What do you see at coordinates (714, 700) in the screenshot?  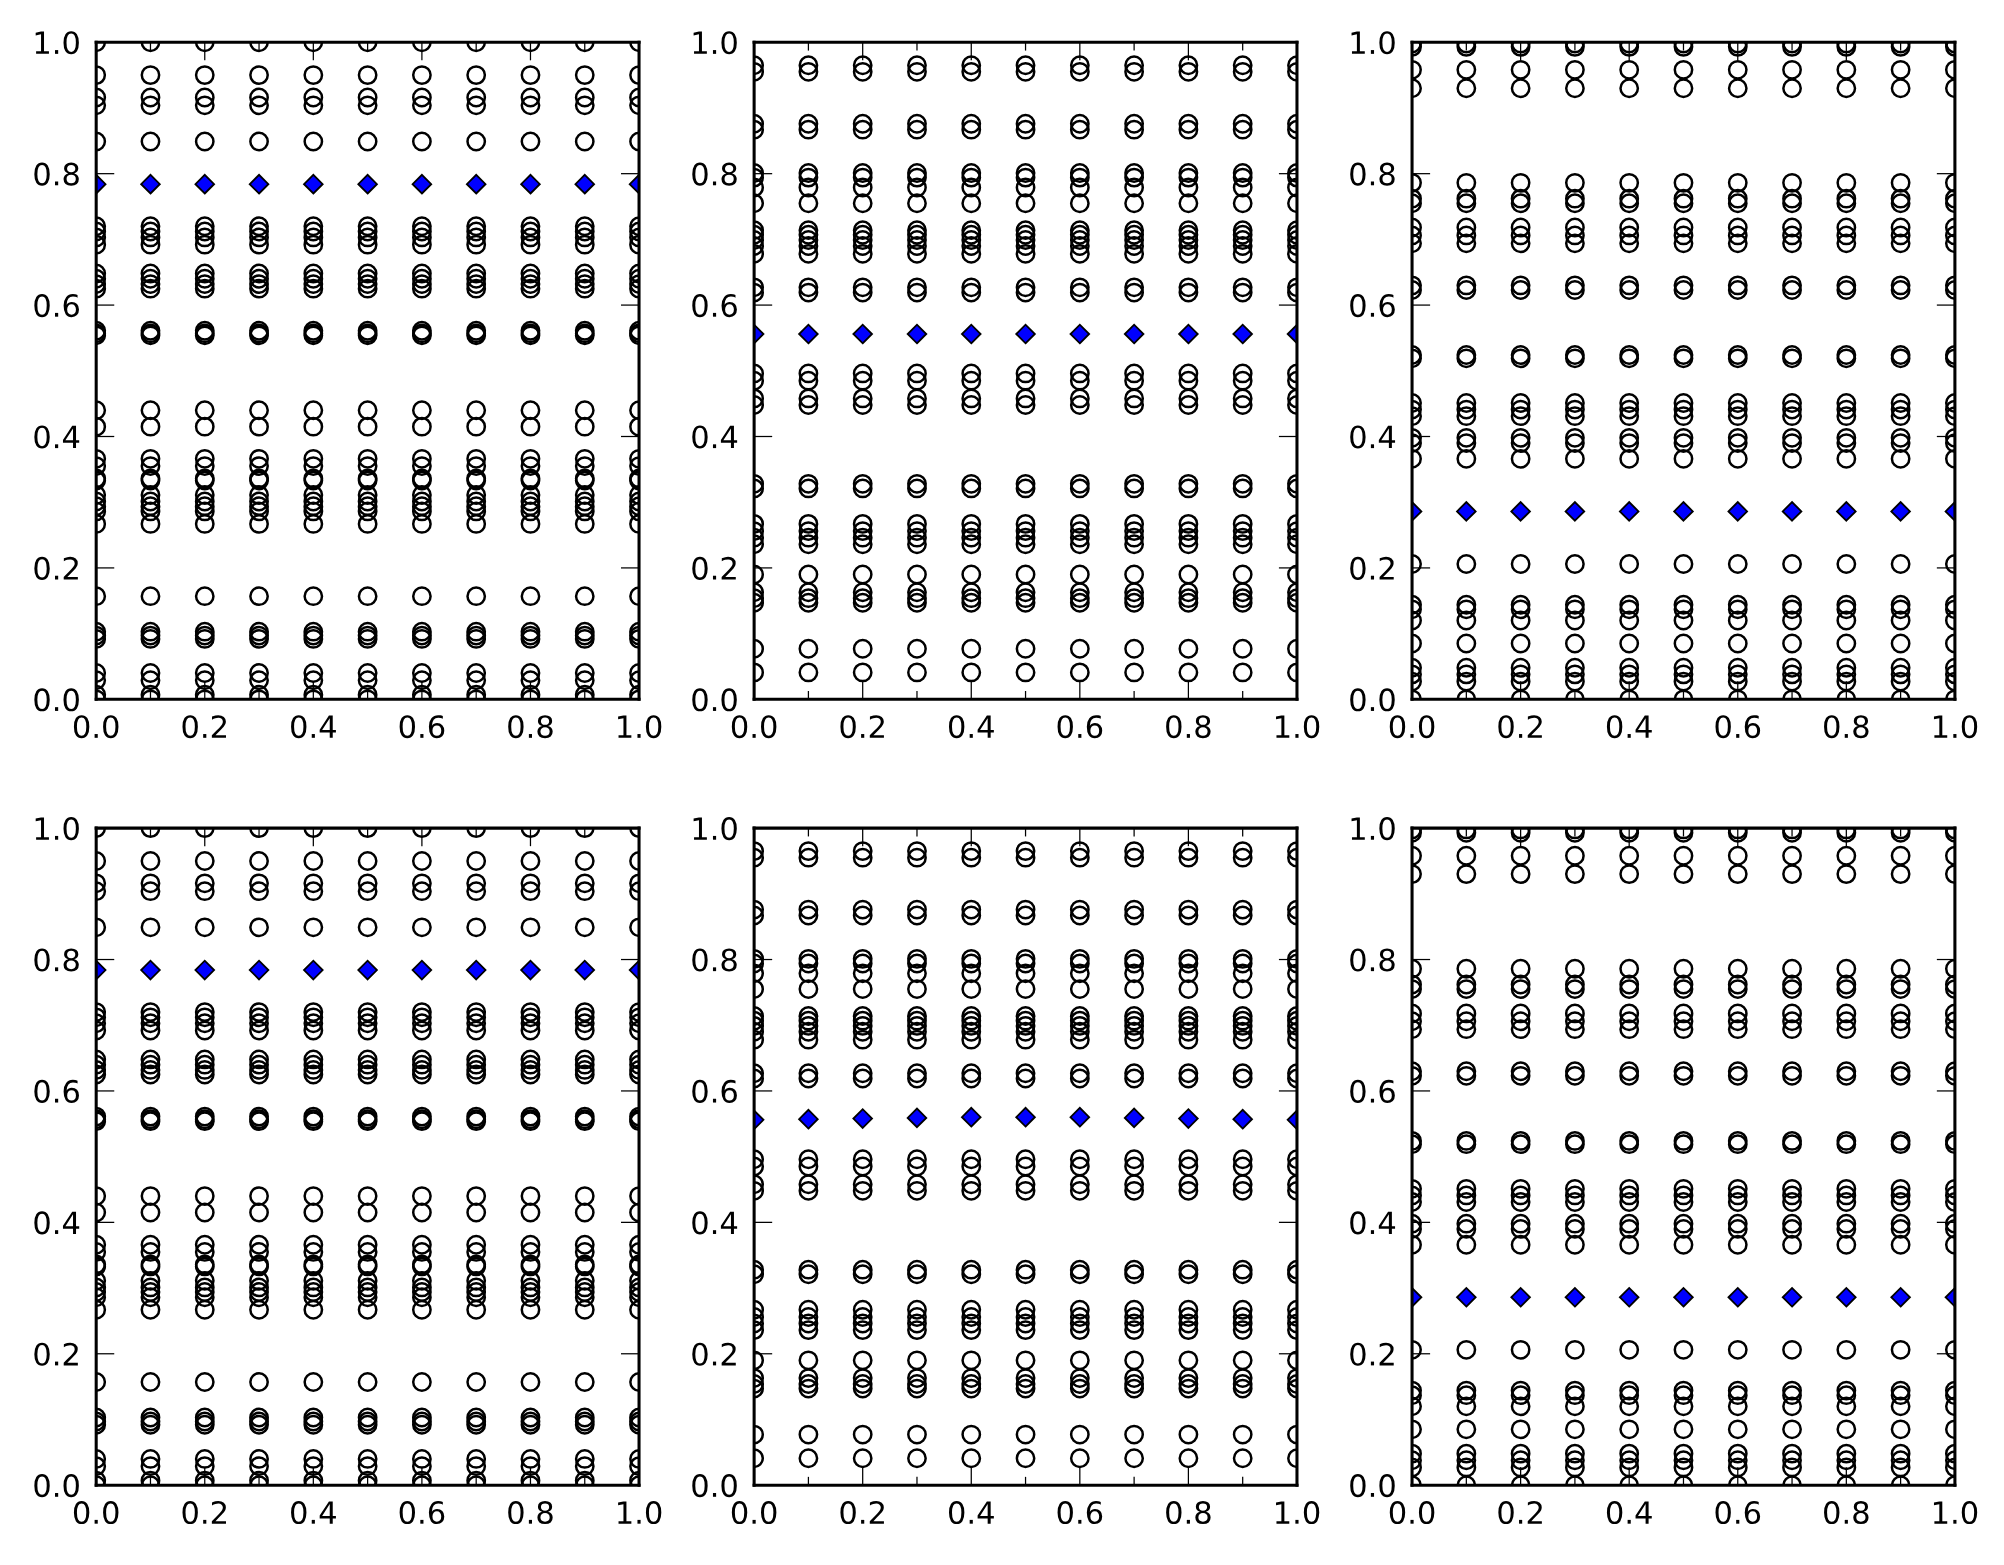 I see `y-tick-label: 0.0` at bounding box center [714, 700].